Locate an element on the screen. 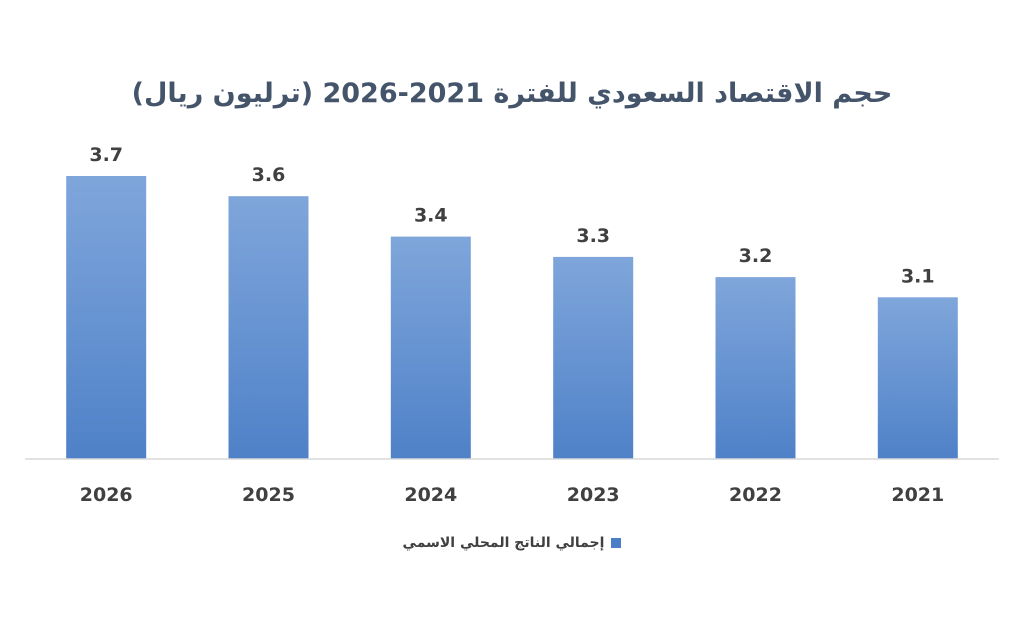 The width and height of the screenshot is (1024, 626). x-tick-label-2021: 2021 is located at coordinates (917, 495).